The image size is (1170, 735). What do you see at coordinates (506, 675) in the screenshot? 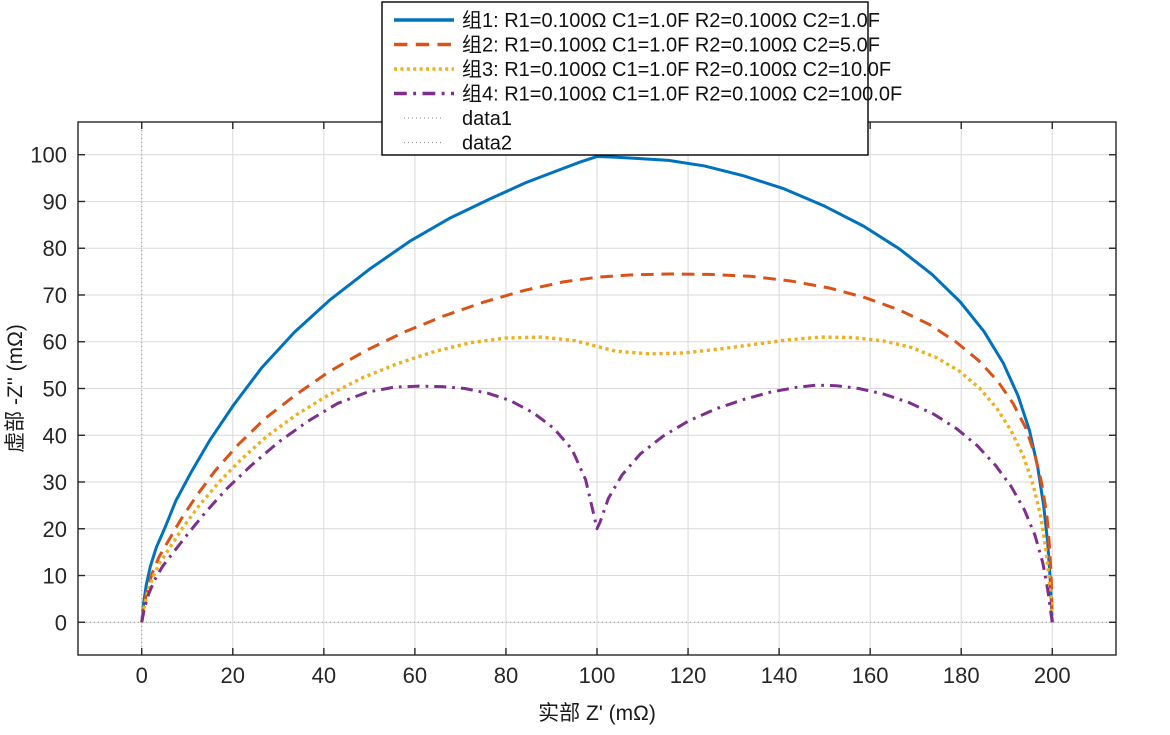
I see `x-tick-label: 80` at bounding box center [506, 675].